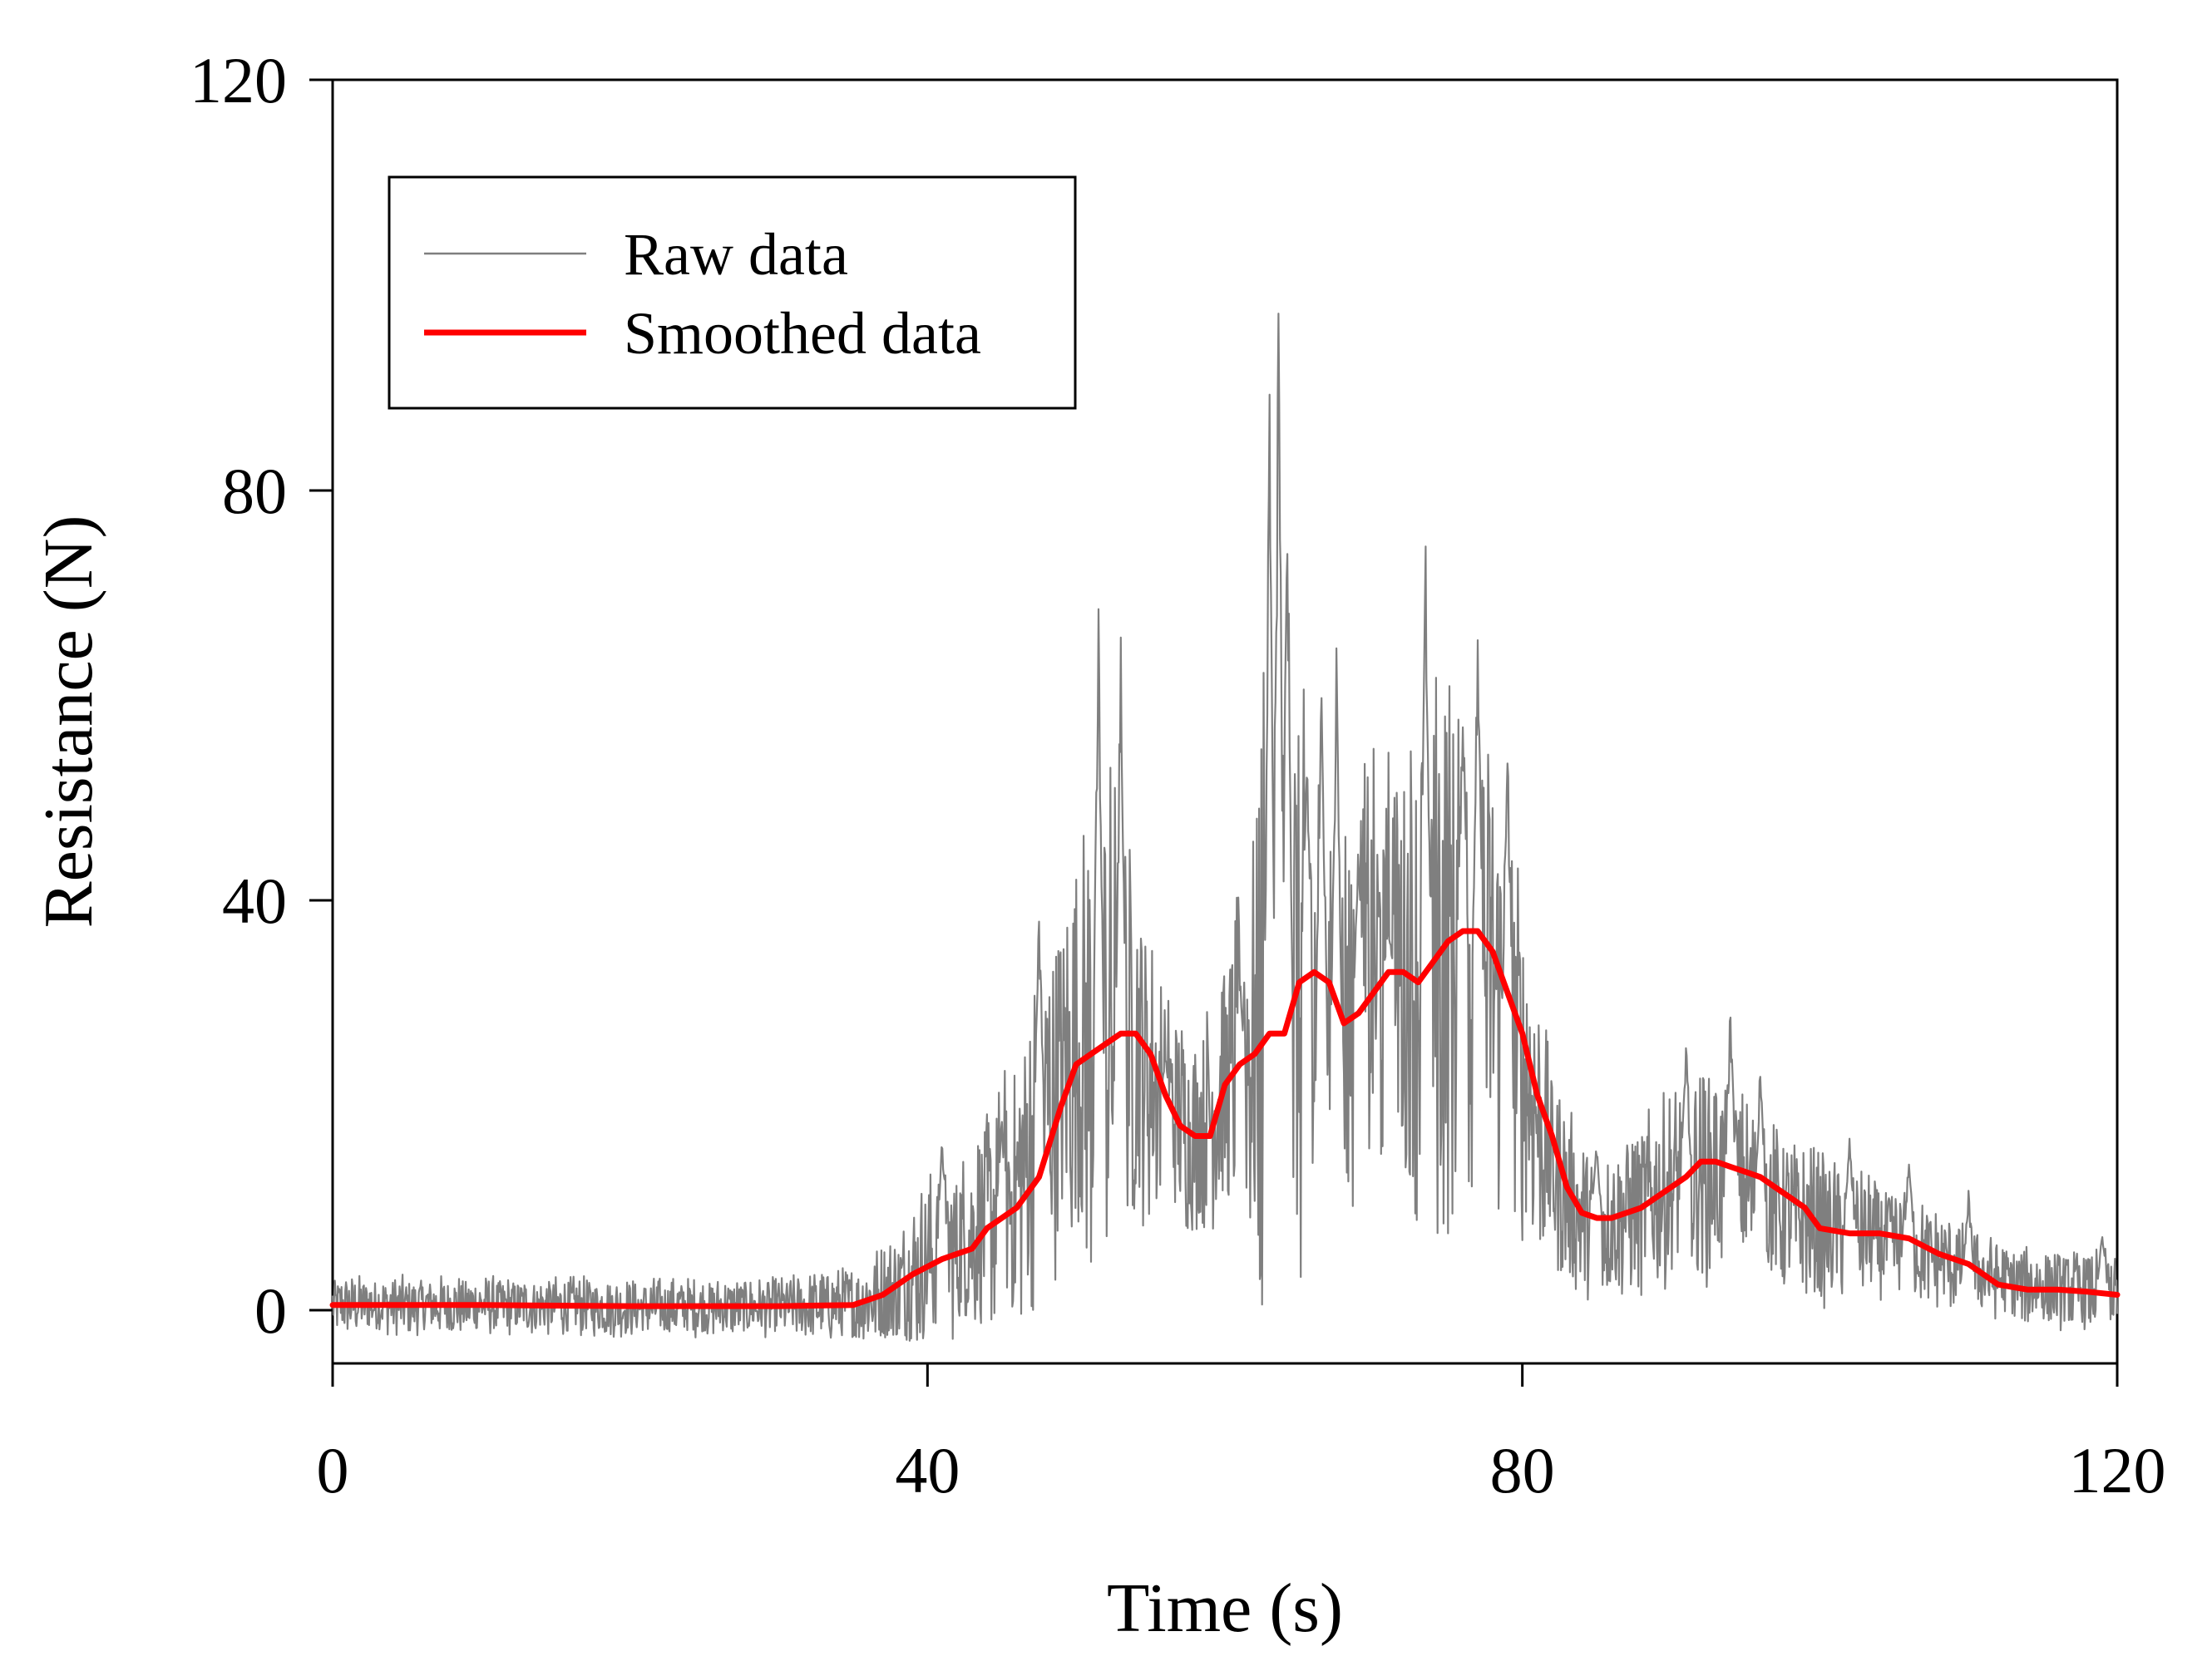  Describe the element at coordinates (928, 1470) in the screenshot. I see `x-tick-label: 40` at that location.